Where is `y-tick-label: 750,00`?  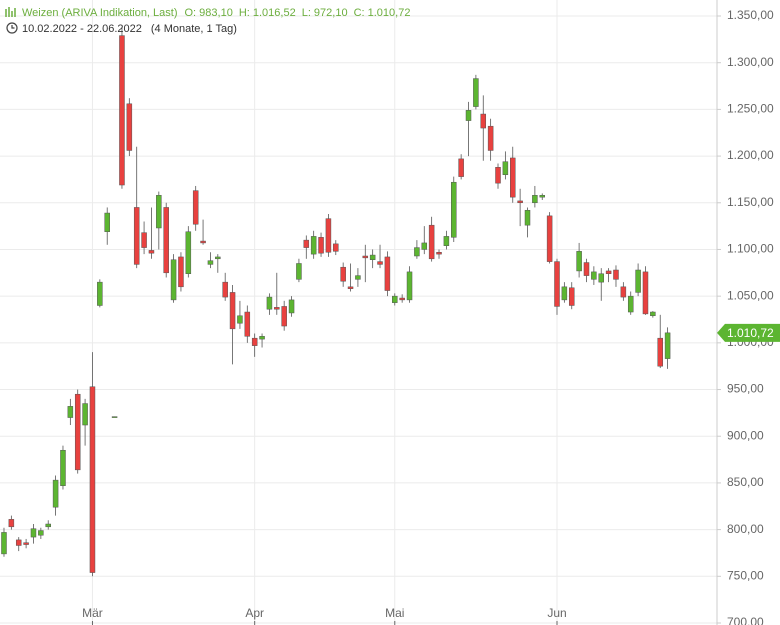
y-tick-label: 750,00 is located at coordinates (745, 575).